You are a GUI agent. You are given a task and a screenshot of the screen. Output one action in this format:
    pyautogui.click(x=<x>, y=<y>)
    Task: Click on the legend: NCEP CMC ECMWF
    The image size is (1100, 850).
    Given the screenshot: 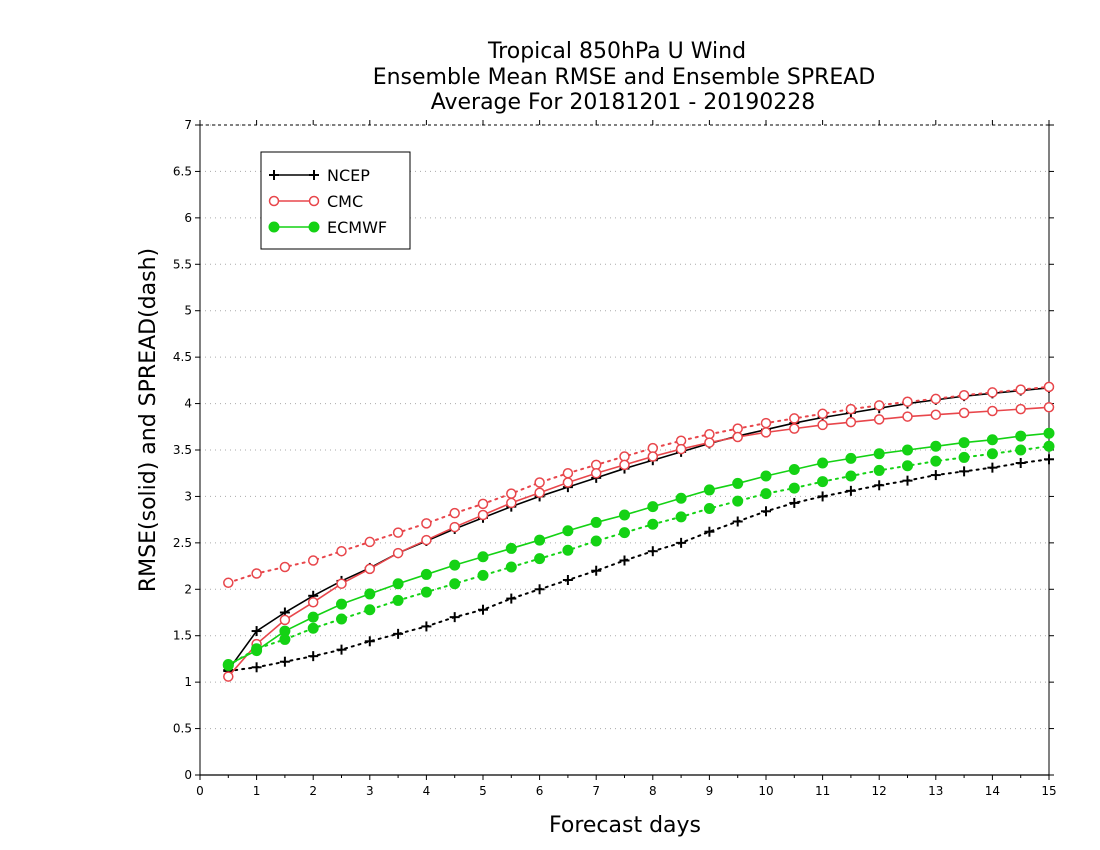 What is the action you would take?
    pyautogui.click(x=335, y=200)
    